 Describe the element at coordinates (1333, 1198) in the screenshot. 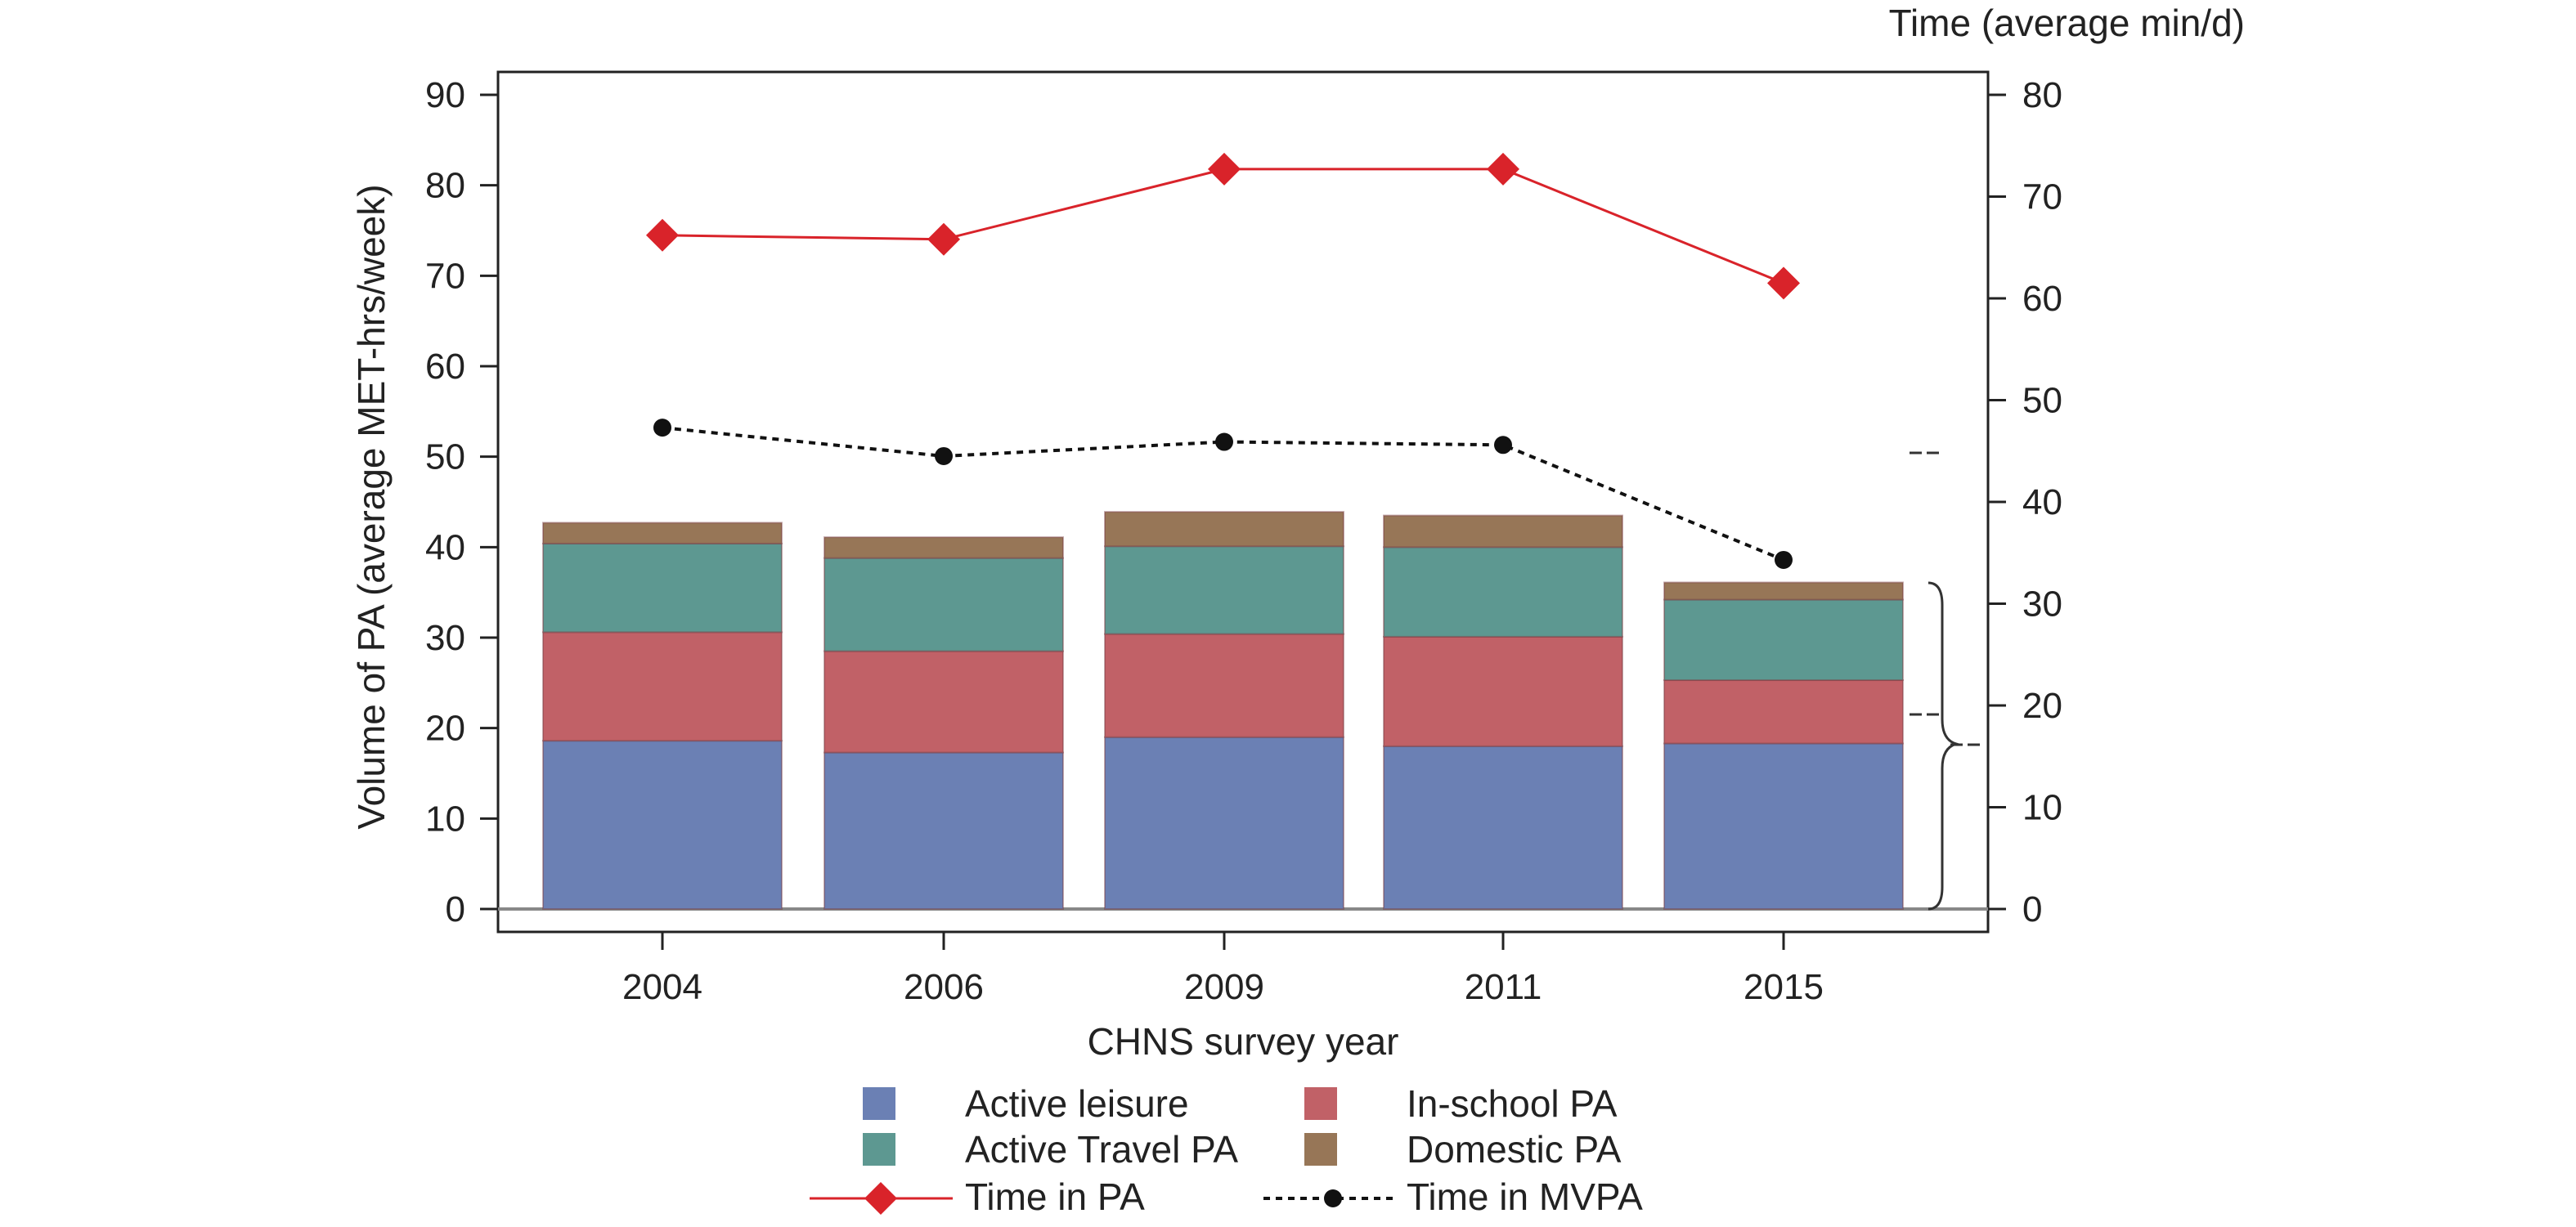

I see `legend-circle-marker` at that location.